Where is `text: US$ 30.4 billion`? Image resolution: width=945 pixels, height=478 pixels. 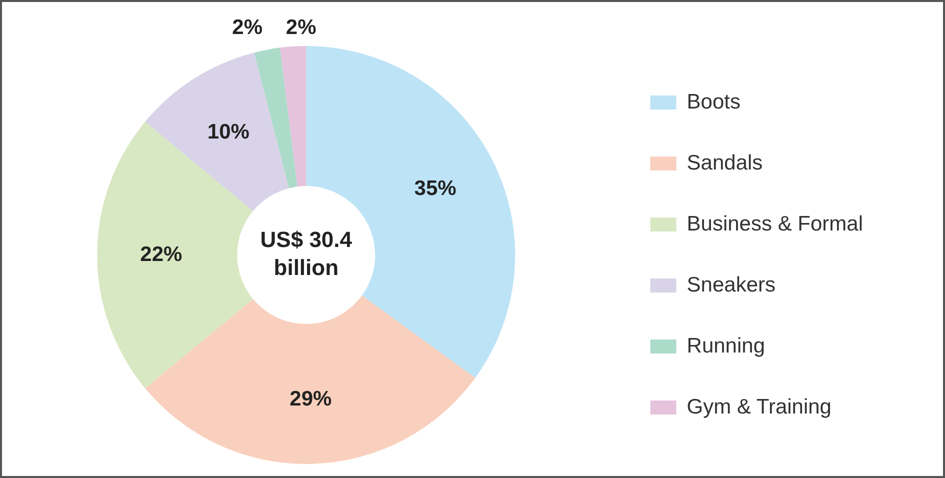 text: US$ 30.4 billion is located at coordinates (306, 253).